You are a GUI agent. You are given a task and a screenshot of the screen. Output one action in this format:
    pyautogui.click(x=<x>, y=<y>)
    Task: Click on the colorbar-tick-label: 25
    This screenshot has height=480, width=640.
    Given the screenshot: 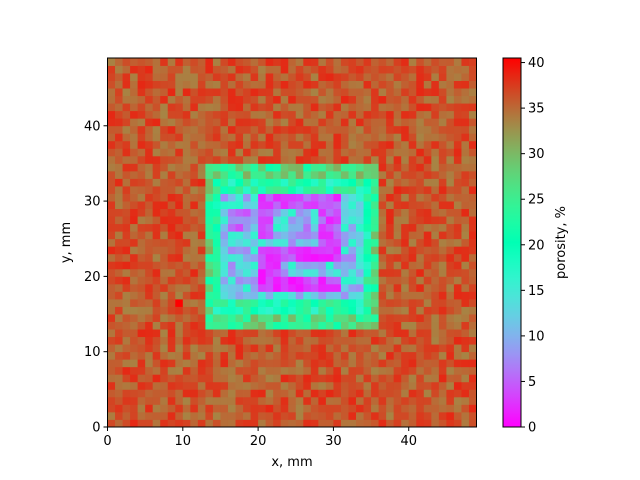 What is the action you would take?
    pyautogui.click(x=536, y=200)
    